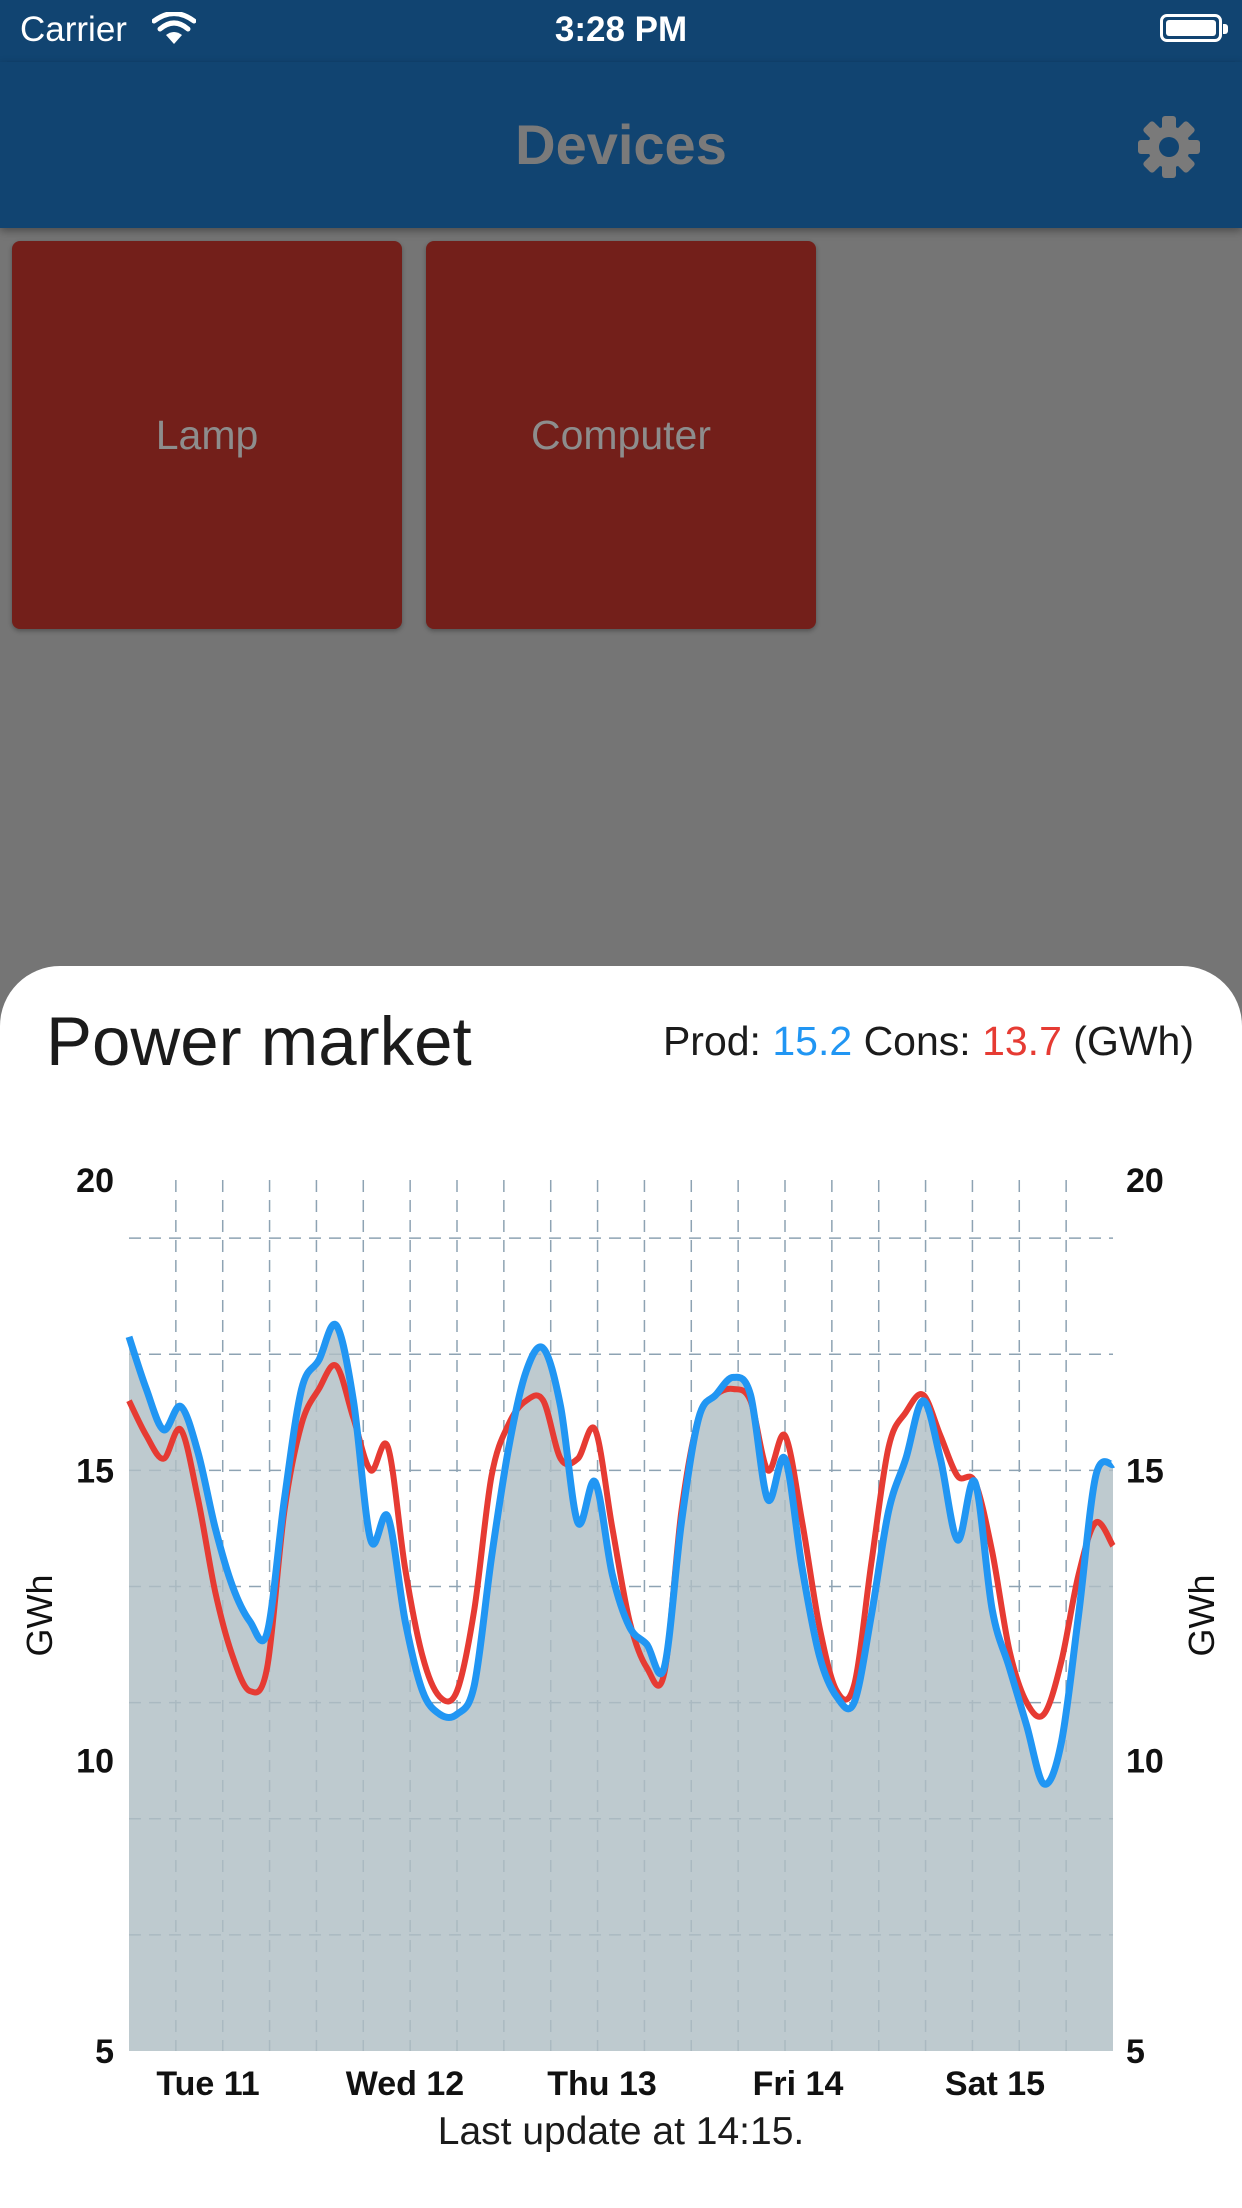 Image resolution: width=1242 pixels, height=2208 pixels. Describe the element at coordinates (1022, 1041) in the screenshot. I see `cons-value: 13.7` at that location.